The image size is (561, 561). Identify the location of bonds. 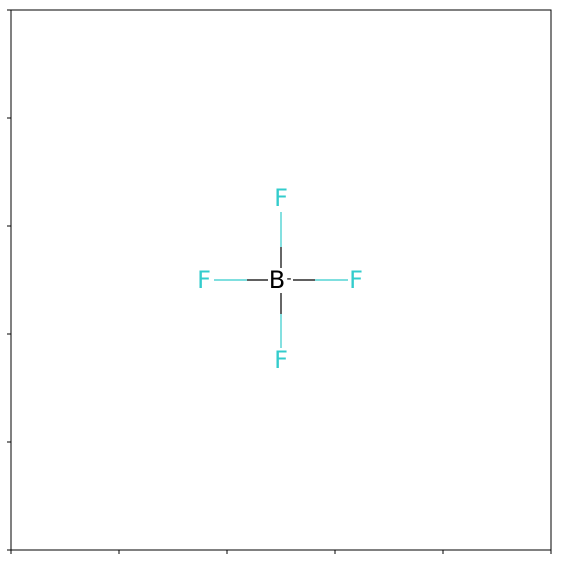
(281, 280).